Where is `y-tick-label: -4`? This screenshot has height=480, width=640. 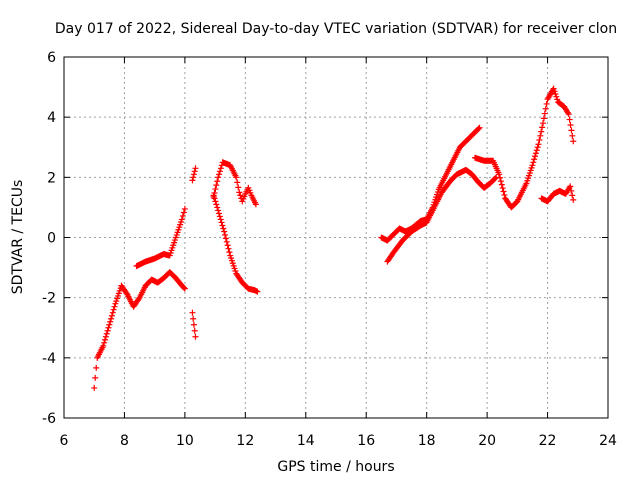
y-tick-label: -4 is located at coordinates (49, 359).